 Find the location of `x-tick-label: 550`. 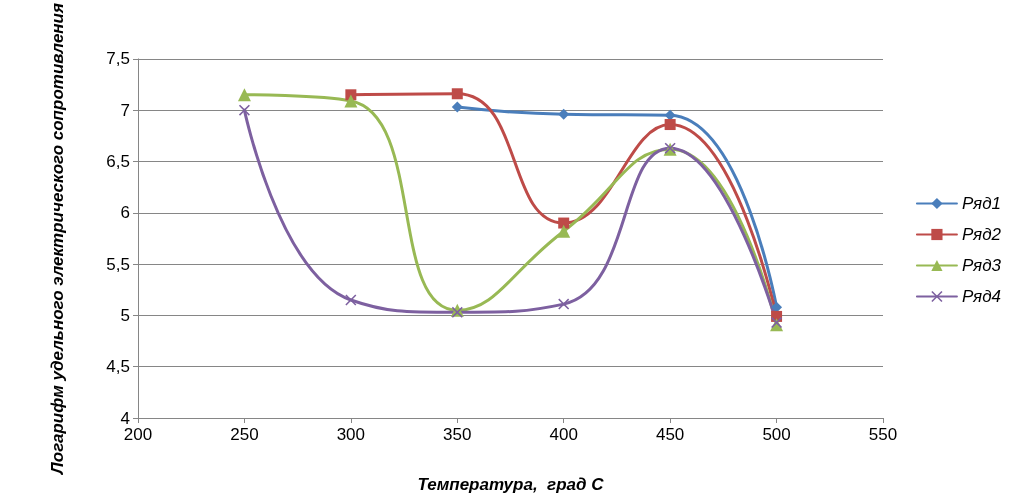

x-tick-label: 550 is located at coordinates (883, 434).